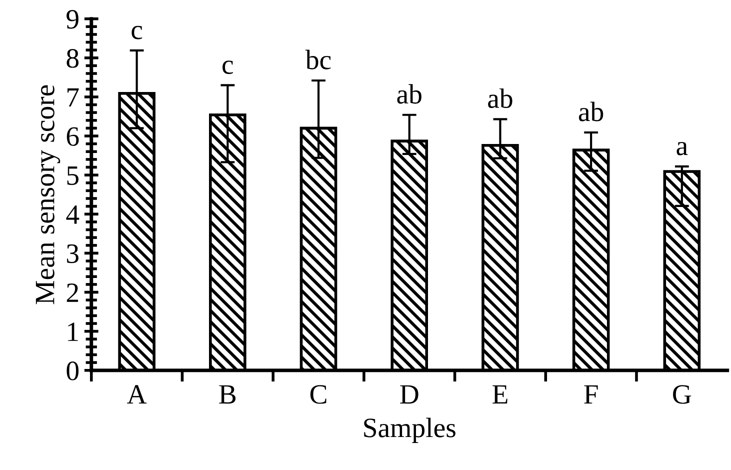 This screenshot has height=470, width=731. What do you see at coordinates (72, 58) in the screenshot?
I see `y-tick-label: 8` at bounding box center [72, 58].